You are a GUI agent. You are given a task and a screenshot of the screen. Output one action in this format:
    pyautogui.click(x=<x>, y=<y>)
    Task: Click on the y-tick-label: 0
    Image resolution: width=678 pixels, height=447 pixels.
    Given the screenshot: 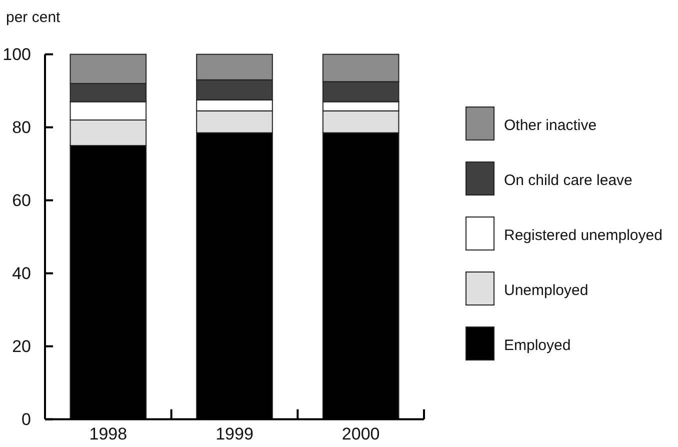 What is the action you would take?
    pyautogui.click(x=26, y=419)
    